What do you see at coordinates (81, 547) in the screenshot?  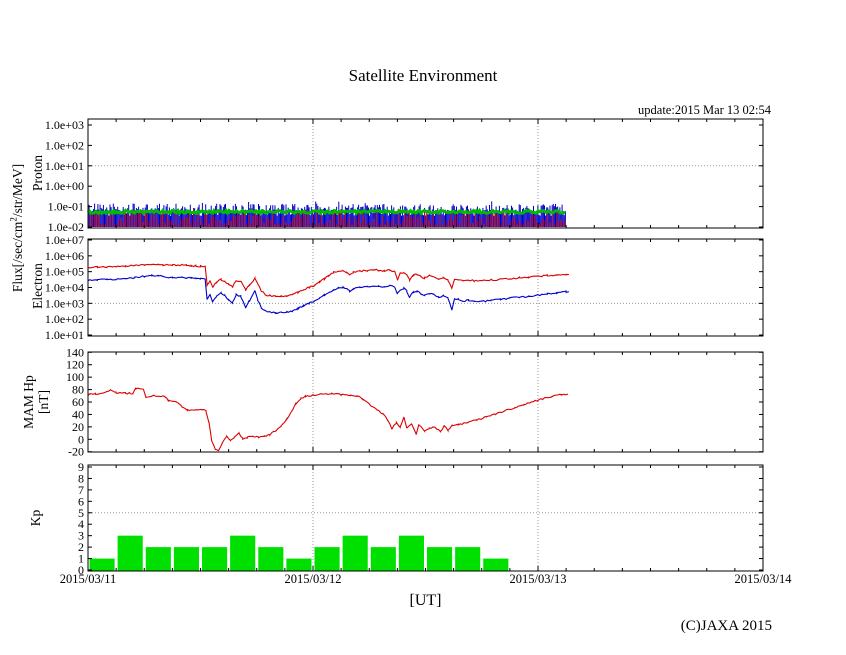 I see `kp-ytick-label: 2` at bounding box center [81, 547].